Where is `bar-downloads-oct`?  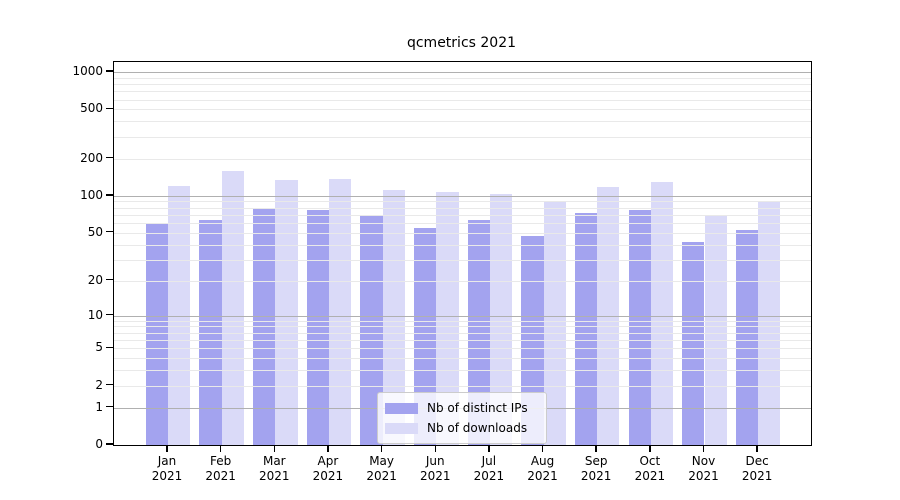
bar-downloads-oct is located at coordinates (662, 313).